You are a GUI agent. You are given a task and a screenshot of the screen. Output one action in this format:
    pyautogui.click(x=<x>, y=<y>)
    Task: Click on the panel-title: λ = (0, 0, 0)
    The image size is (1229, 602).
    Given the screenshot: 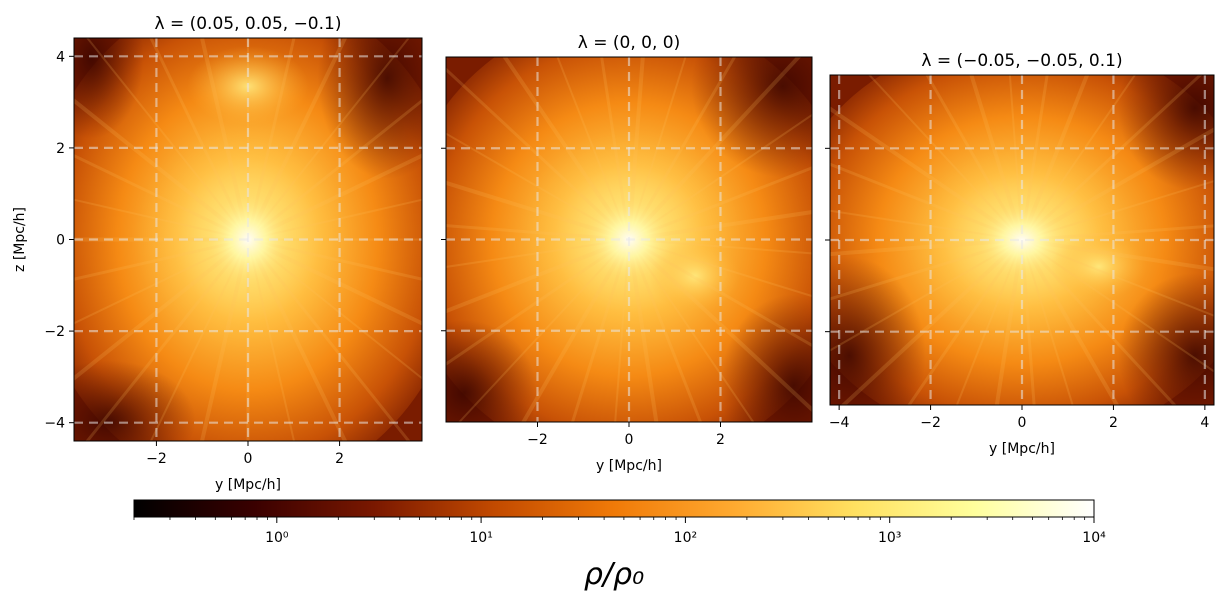 What is the action you would take?
    pyautogui.click(x=629, y=43)
    